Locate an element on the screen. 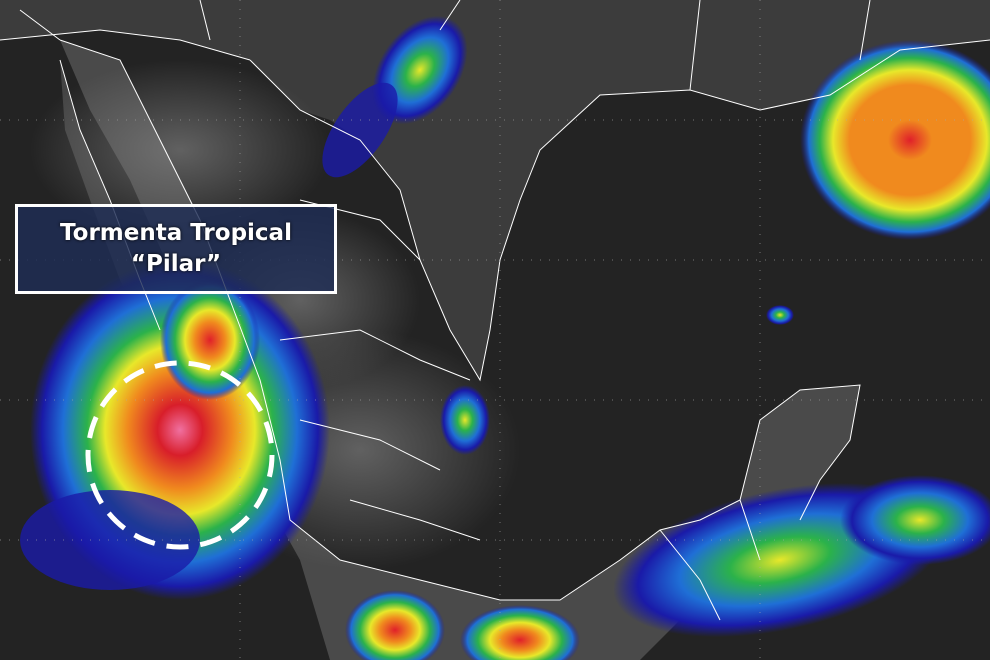  storm-label-line1: Tormenta Tropical is located at coordinates (176, 233).